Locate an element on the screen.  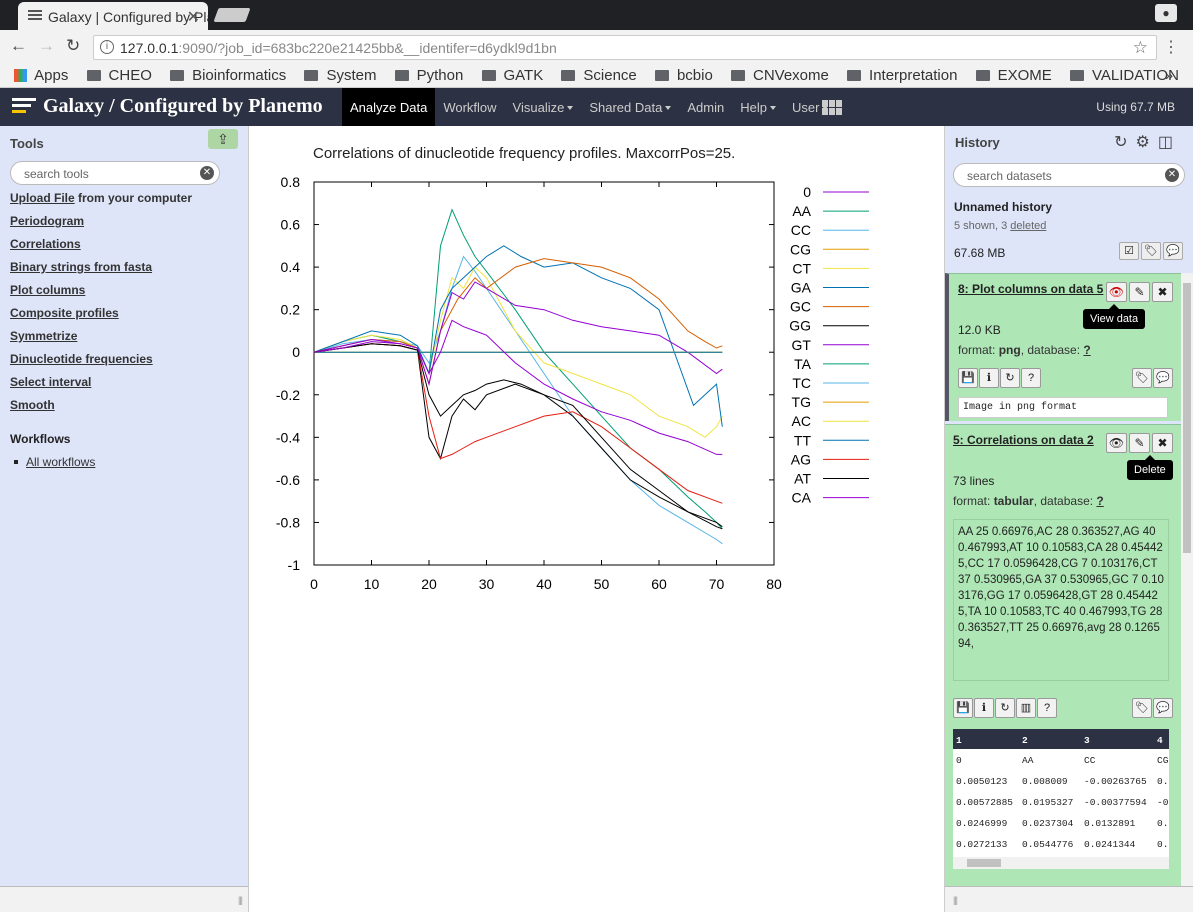
bookmark-folder: System is located at coordinates (340, 75).